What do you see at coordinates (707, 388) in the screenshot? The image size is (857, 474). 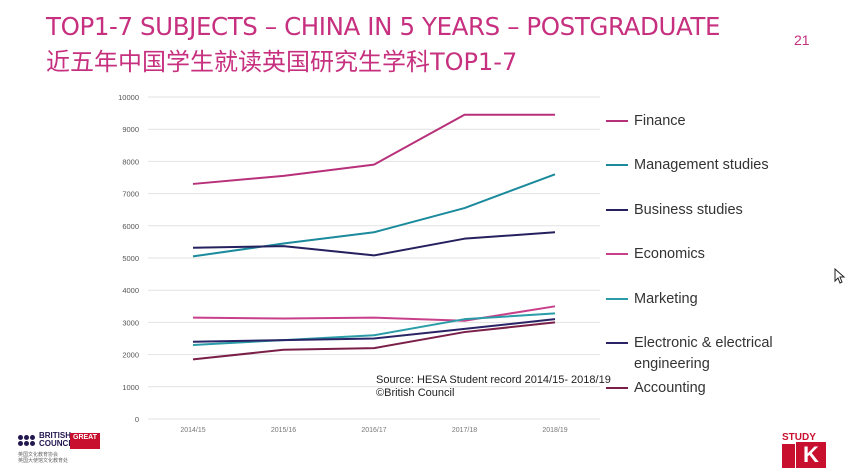 I see `legend-item: Accounting` at bounding box center [707, 388].